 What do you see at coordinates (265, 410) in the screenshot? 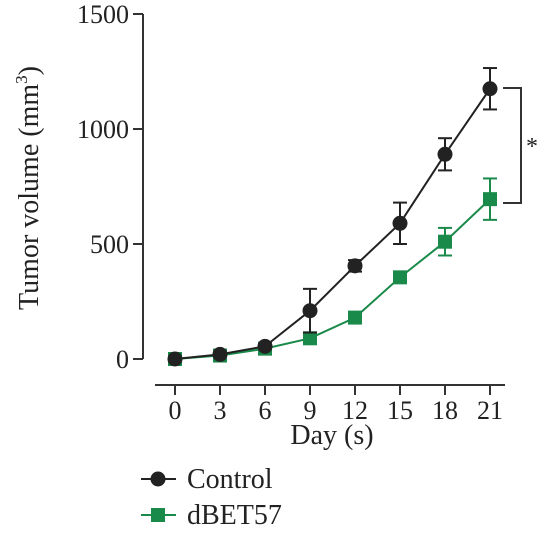
I see `x-tick-label: 6` at bounding box center [265, 410].